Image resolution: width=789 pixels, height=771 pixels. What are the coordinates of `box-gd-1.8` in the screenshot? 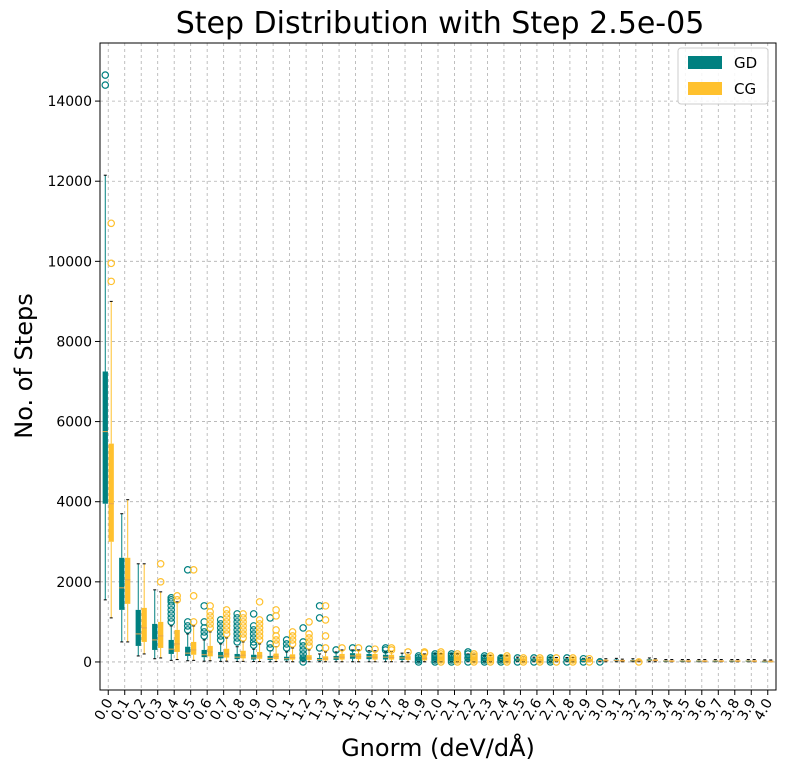 It's located at (402, 657).